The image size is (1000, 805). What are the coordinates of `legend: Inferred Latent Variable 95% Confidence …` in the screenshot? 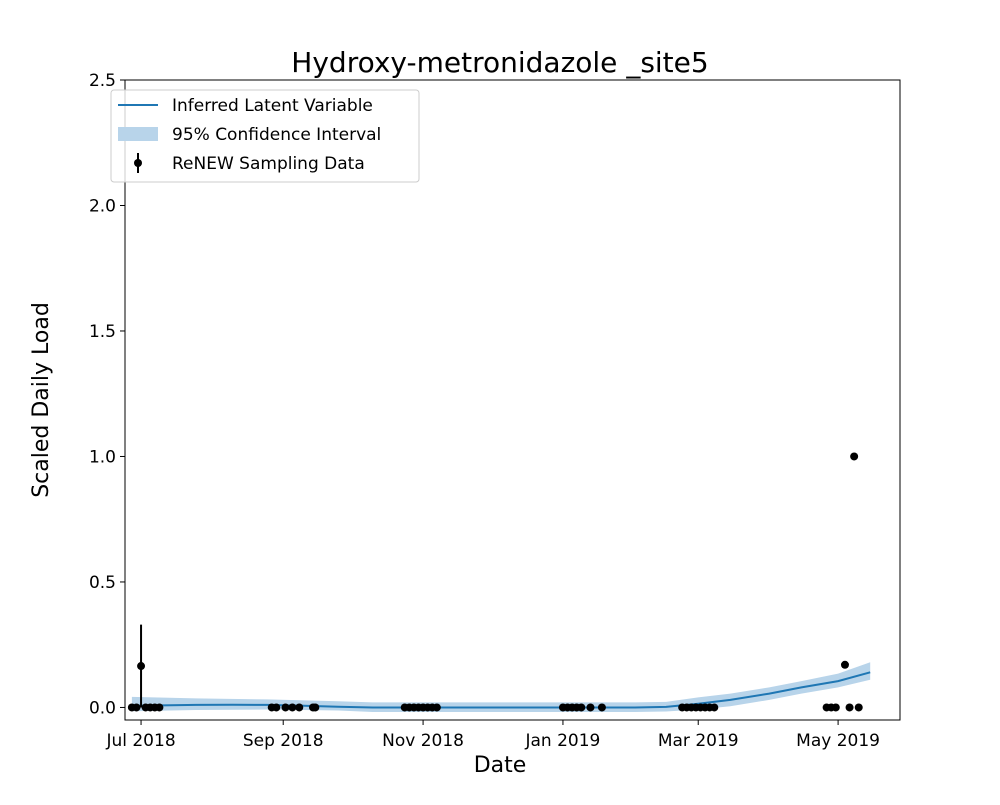 It's located at (265, 136).